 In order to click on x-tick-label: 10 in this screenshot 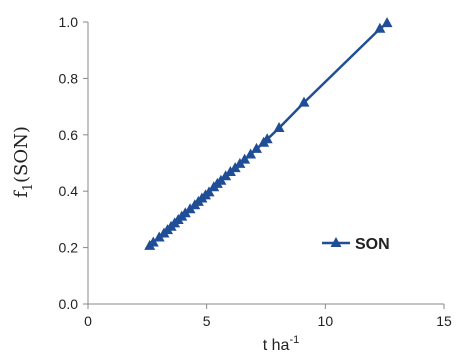, I will do `click(326, 321)`.